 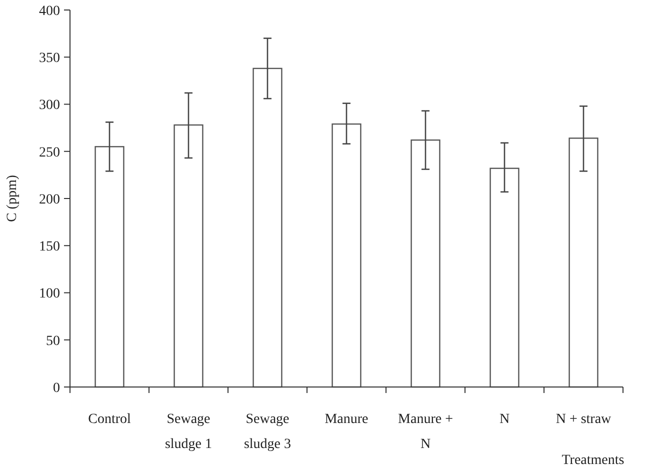 I want to click on y-tick-label: 100, so click(x=49, y=294).